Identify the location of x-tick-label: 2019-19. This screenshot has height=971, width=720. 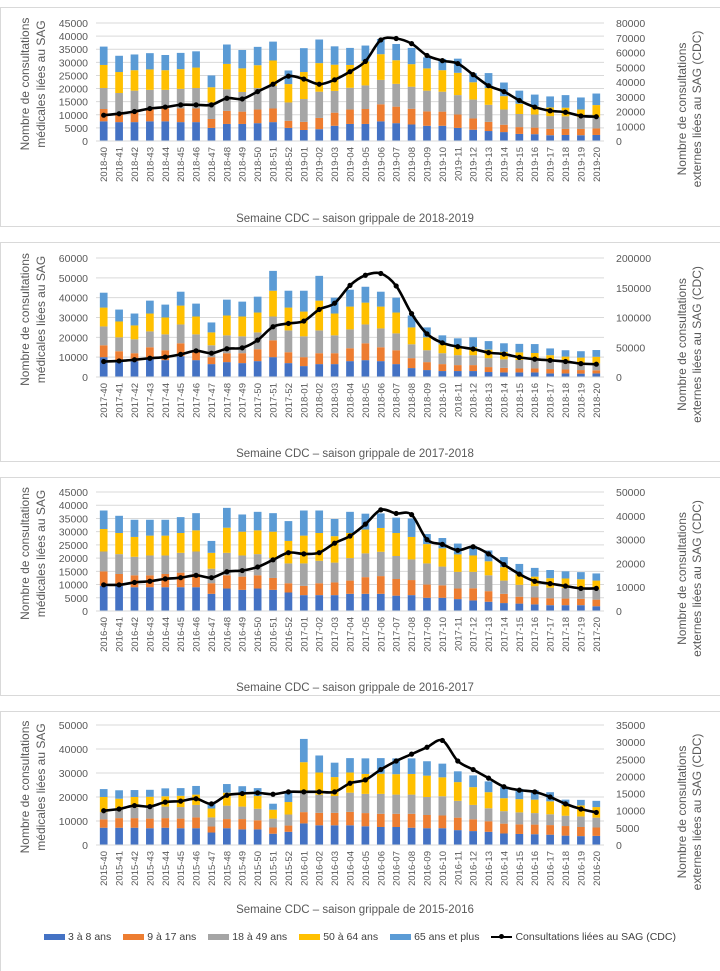
(581, 164).